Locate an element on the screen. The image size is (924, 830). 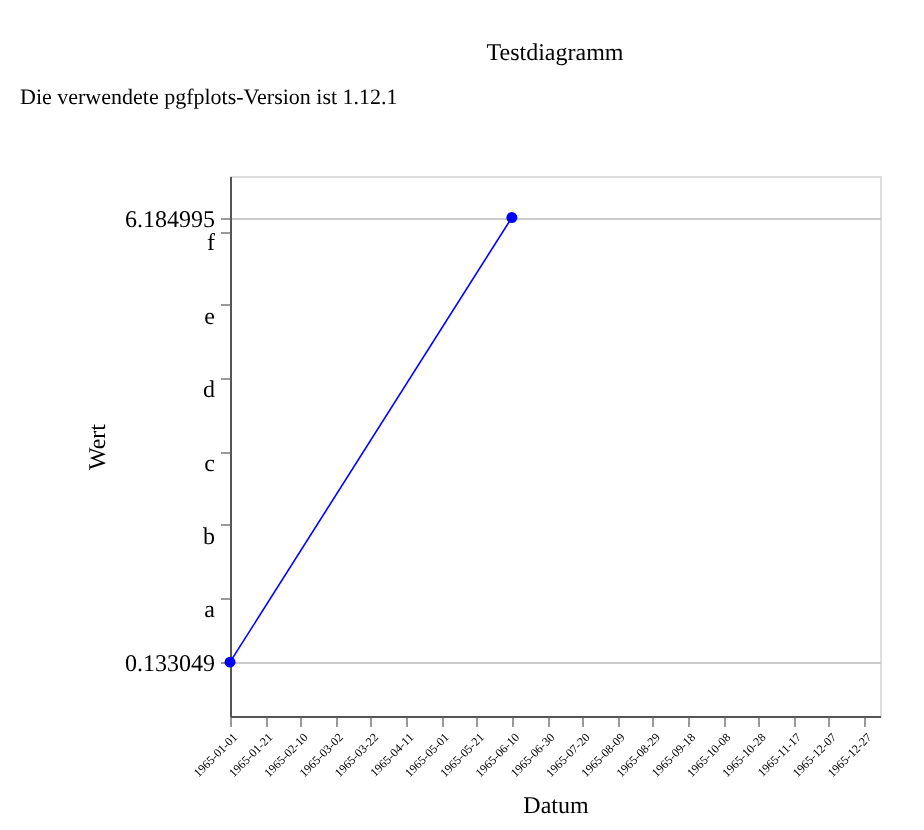
y-tick-label: 0.133049 is located at coordinates (170, 663).